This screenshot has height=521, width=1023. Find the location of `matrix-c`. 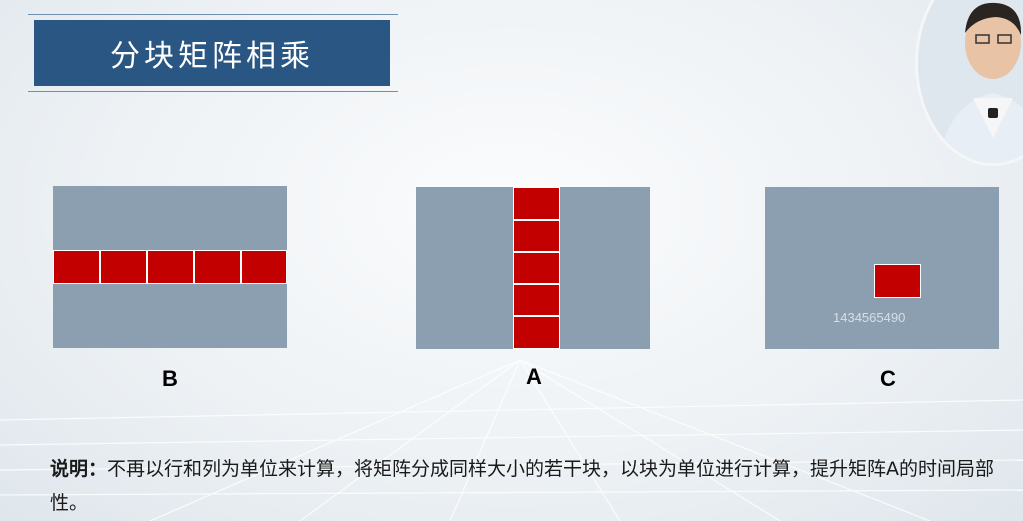

matrix-c is located at coordinates (882, 268).